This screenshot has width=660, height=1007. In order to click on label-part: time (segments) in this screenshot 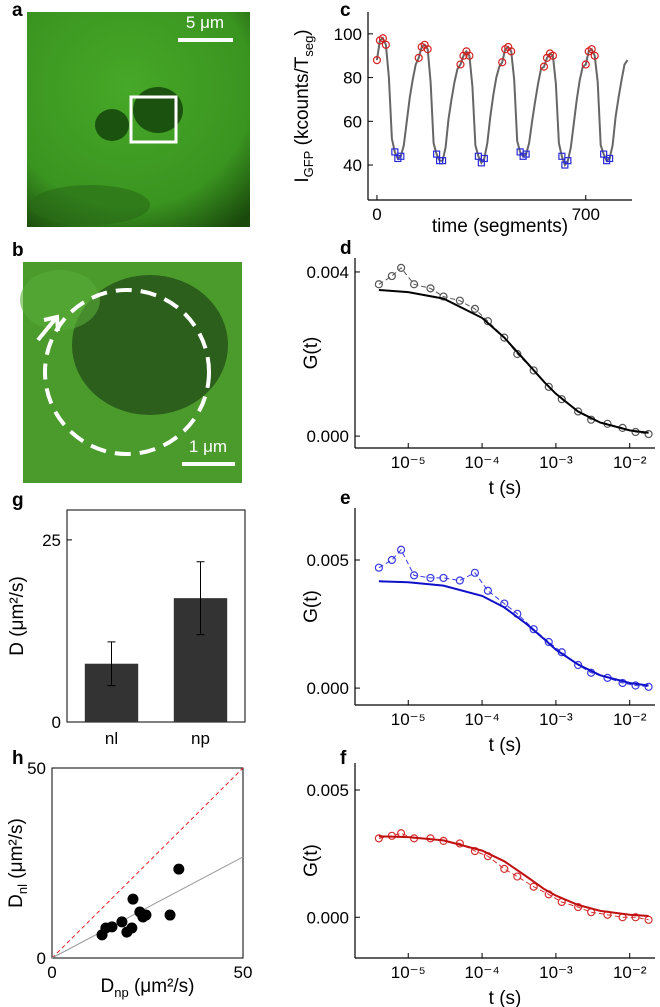, I will do `click(500, 226)`.